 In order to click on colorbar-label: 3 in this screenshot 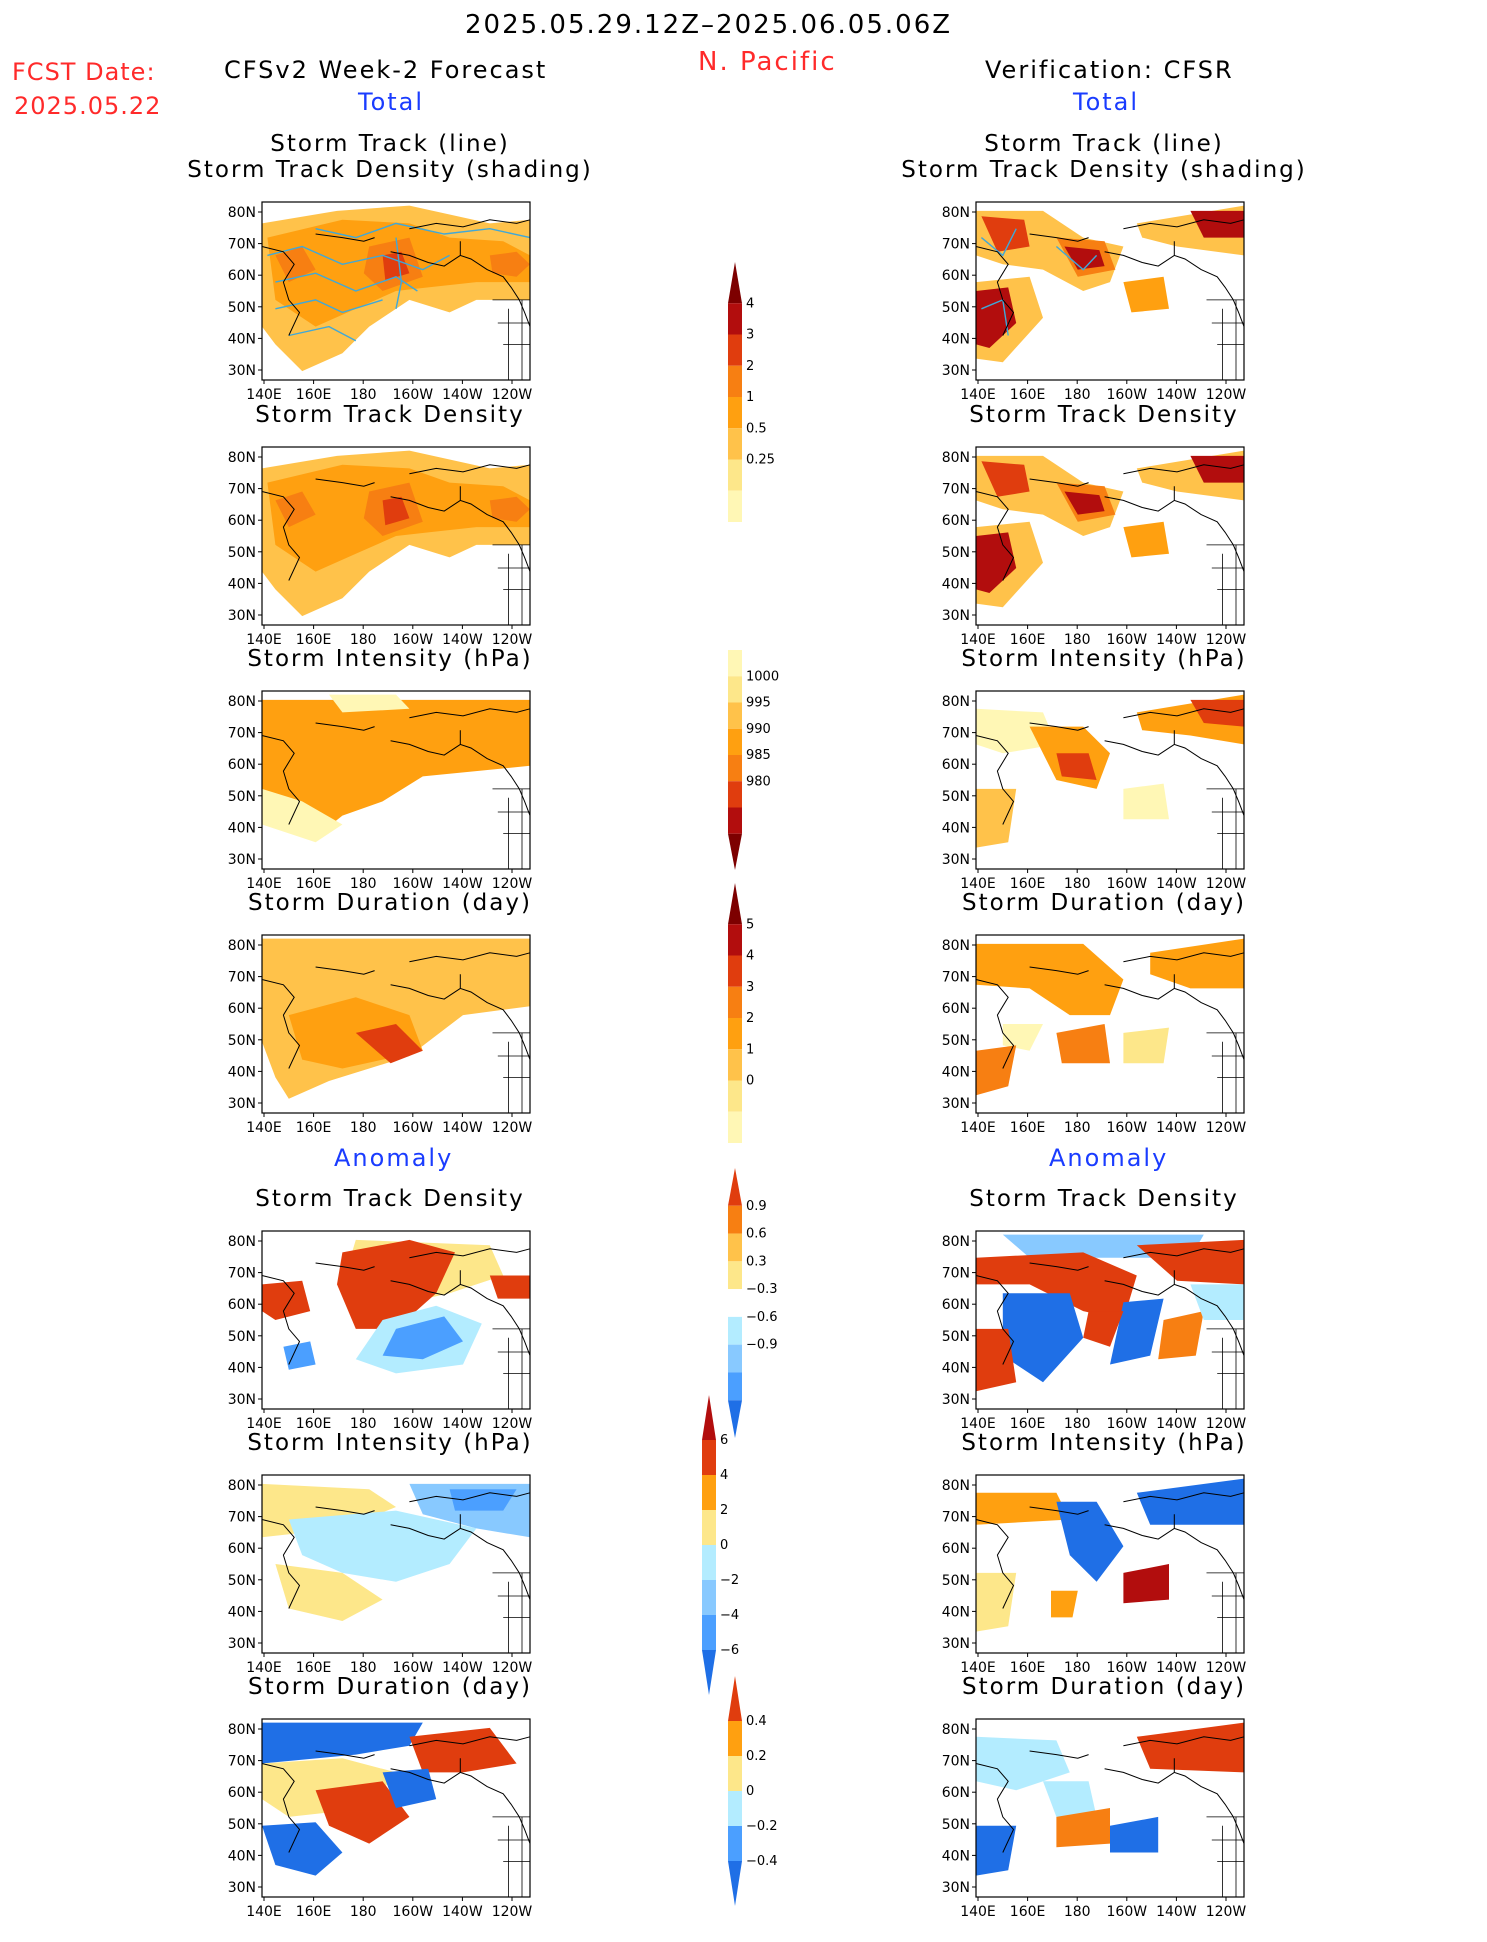, I will do `click(750, 987)`.